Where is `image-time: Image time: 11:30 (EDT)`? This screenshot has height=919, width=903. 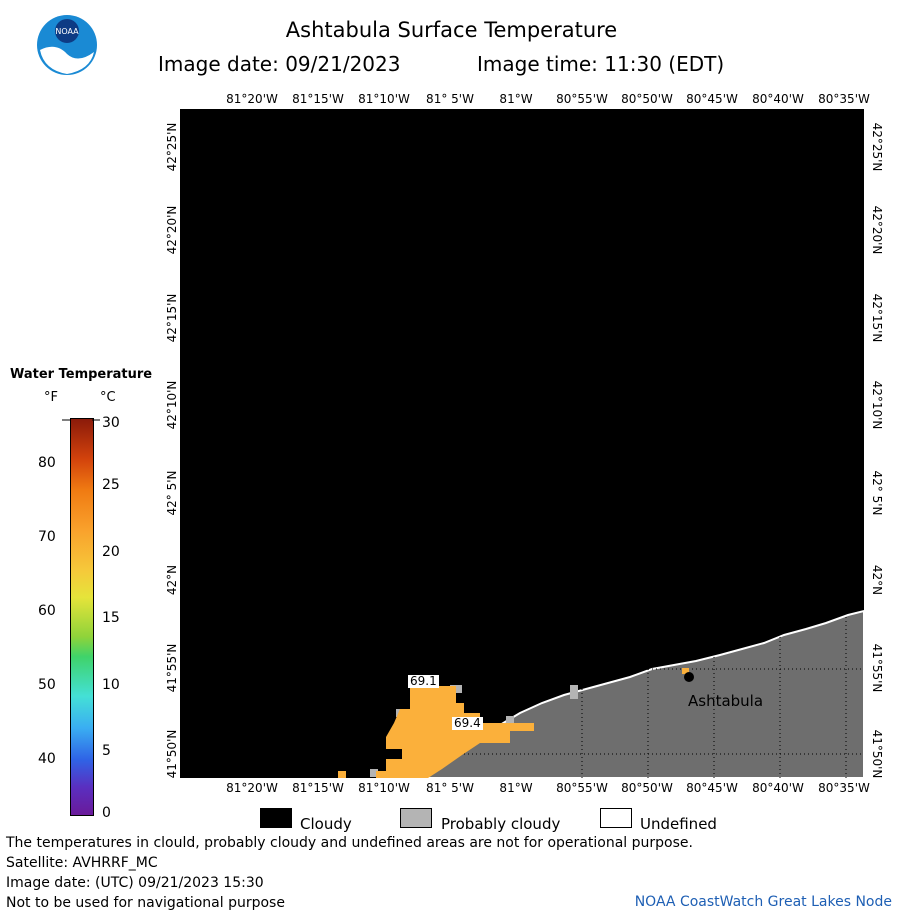 image-time: Image time: 11:30 (EDT) is located at coordinates (601, 64).